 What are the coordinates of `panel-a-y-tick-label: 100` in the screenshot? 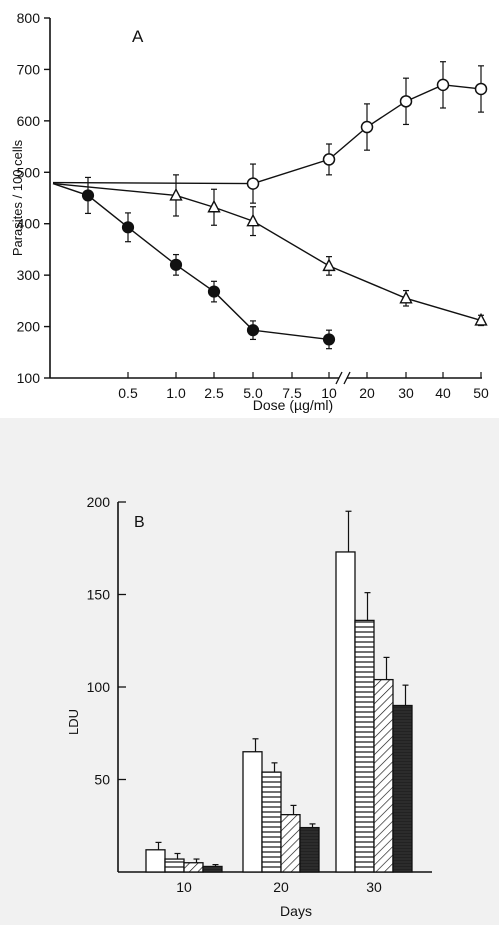 It's located at (29, 378).